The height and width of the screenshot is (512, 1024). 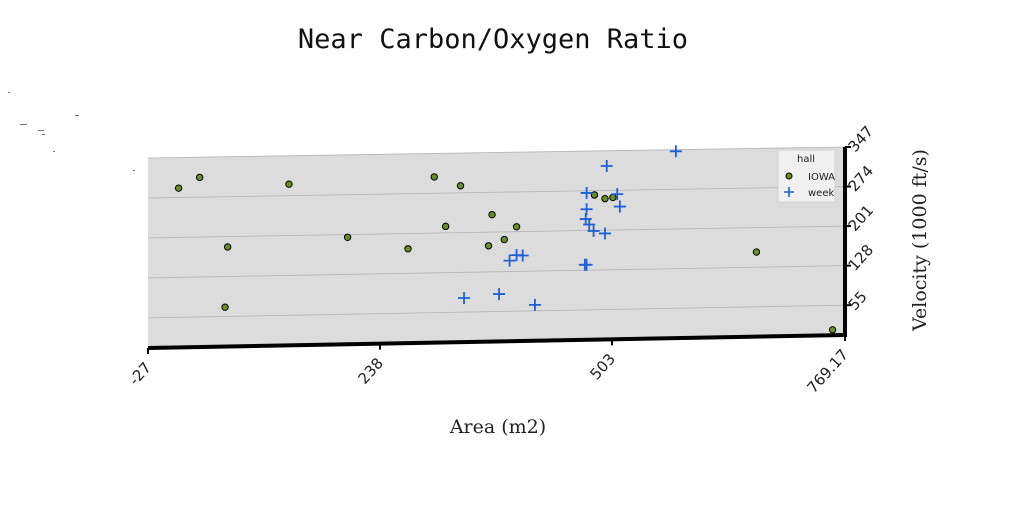 I want to click on y-tick-label-4: 347, so click(x=861, y=138).